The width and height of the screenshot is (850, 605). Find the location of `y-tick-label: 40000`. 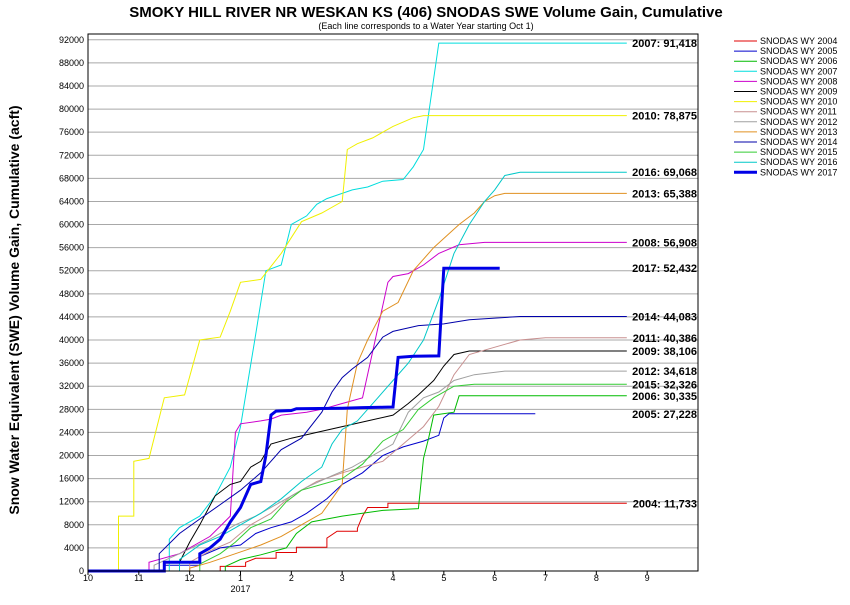

y-tick-label: 40000 is located at coordinates (71, 340).